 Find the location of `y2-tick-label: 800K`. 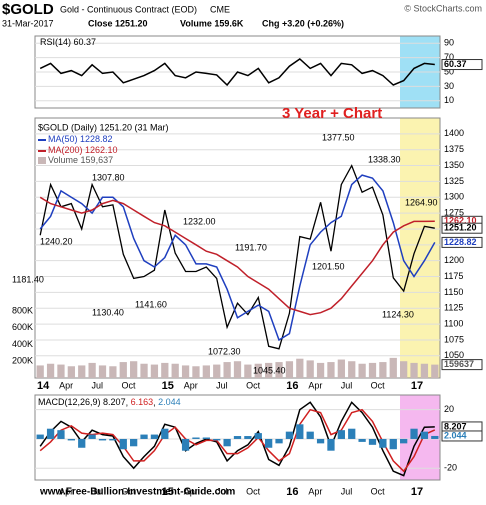

y2-tick-label: 800K is located at coordinates (22, 310).